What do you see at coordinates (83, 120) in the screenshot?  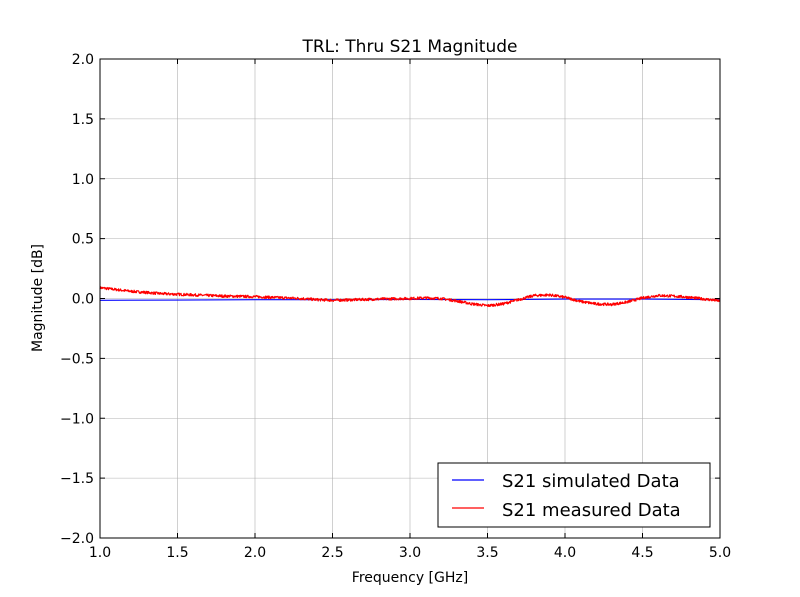 I see `y-tick-label: 1.5` at bounding box center [83, 120].